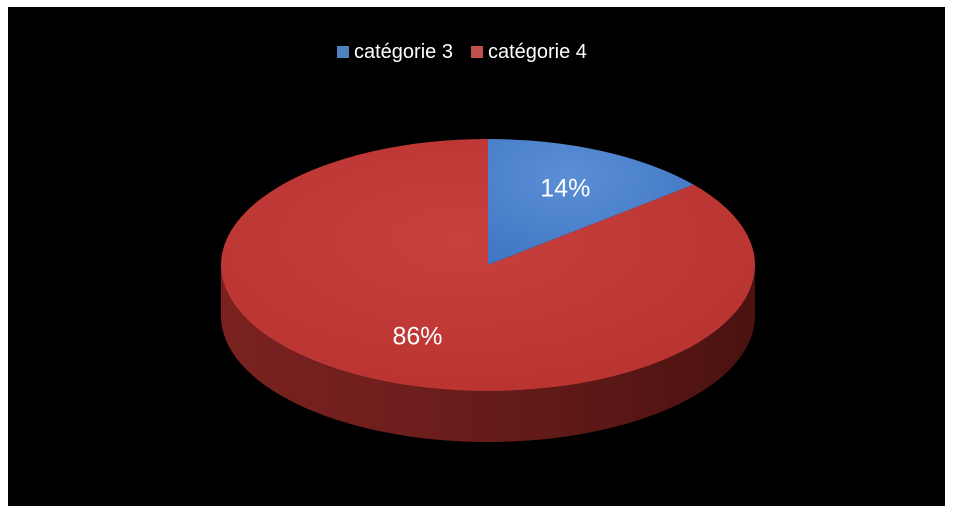 The height and width of the screenshot is (515, 955). I want to click on legend-item-categorie-4: catégorie 4, so click(528, 52).